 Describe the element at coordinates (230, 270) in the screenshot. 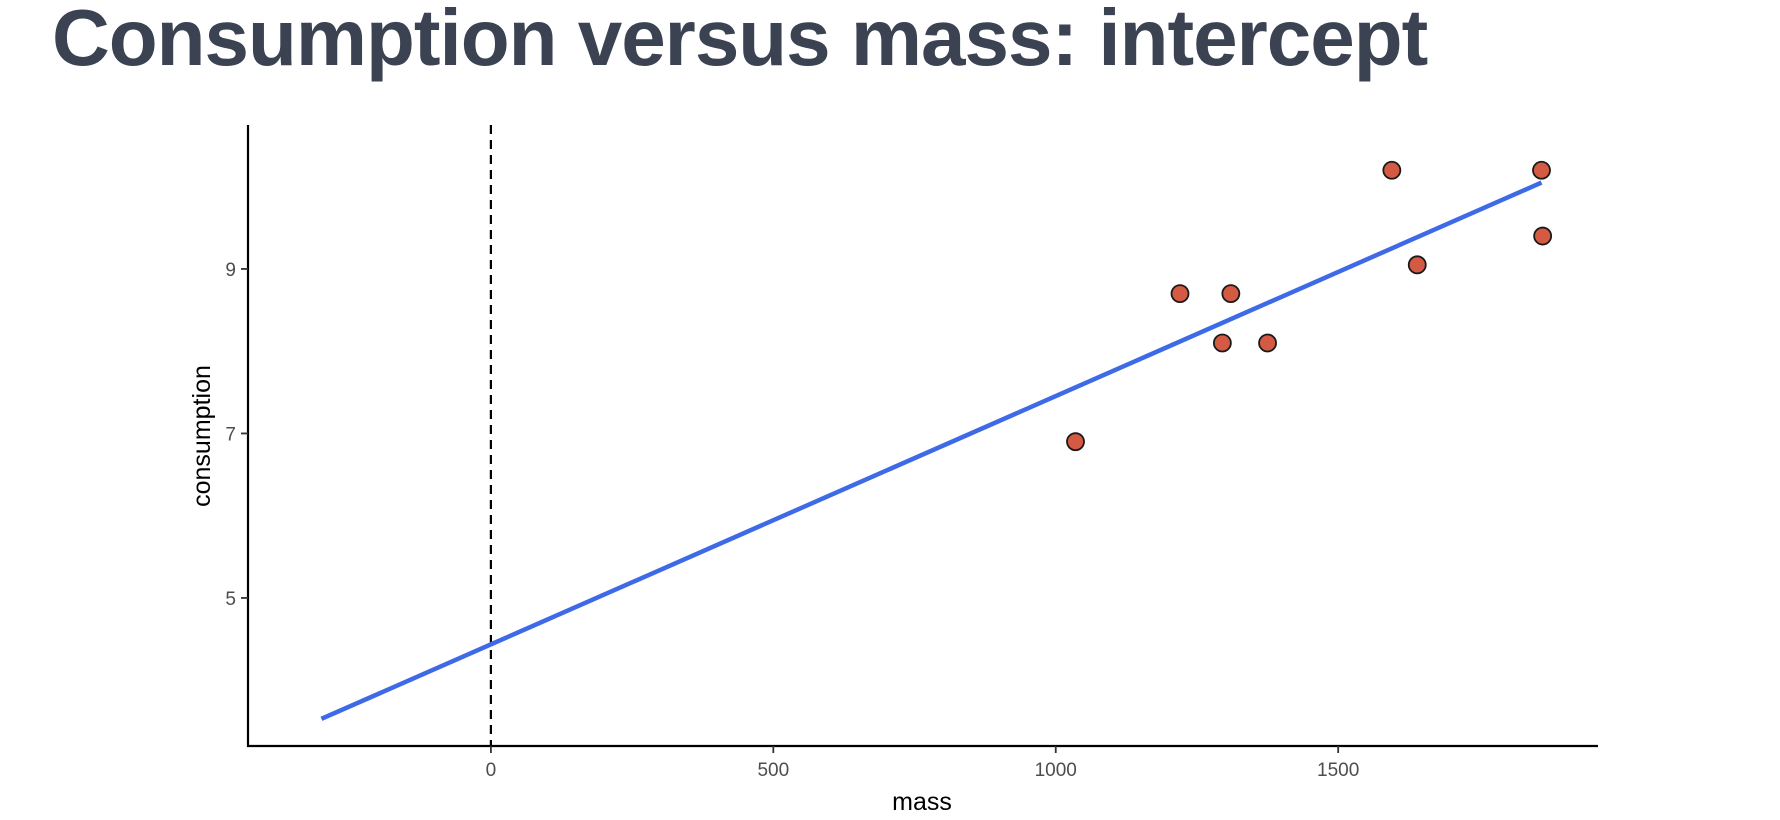

I see `y-tick-label: 9` at that location.